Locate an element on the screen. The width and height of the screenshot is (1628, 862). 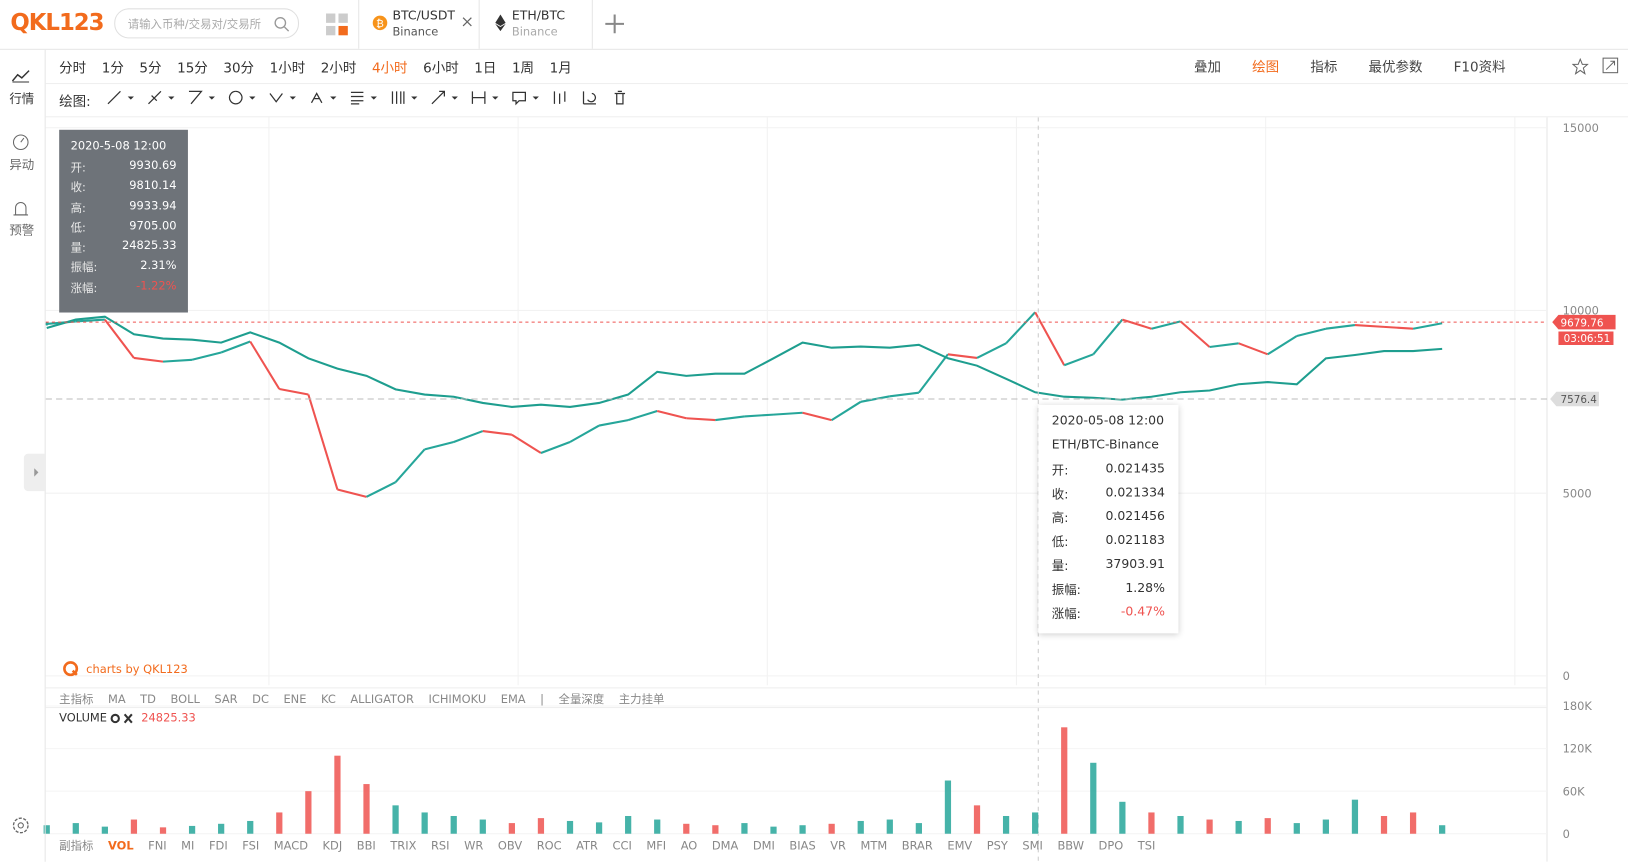
tool: 指标 is located at coordinates (1324, 68).